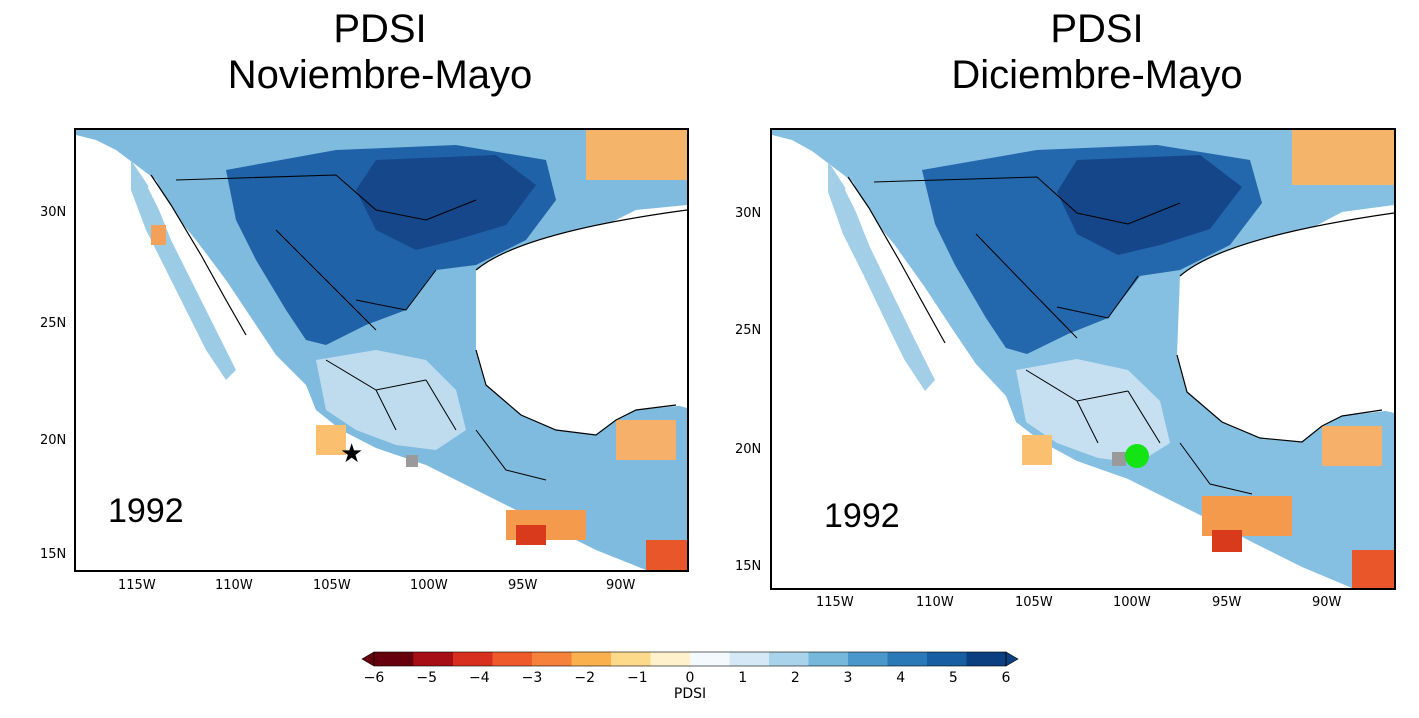 The image size is (1419, 718). Describe the element at coordinates (361, 327) in the screenshot. I see `left-borders` at that location.